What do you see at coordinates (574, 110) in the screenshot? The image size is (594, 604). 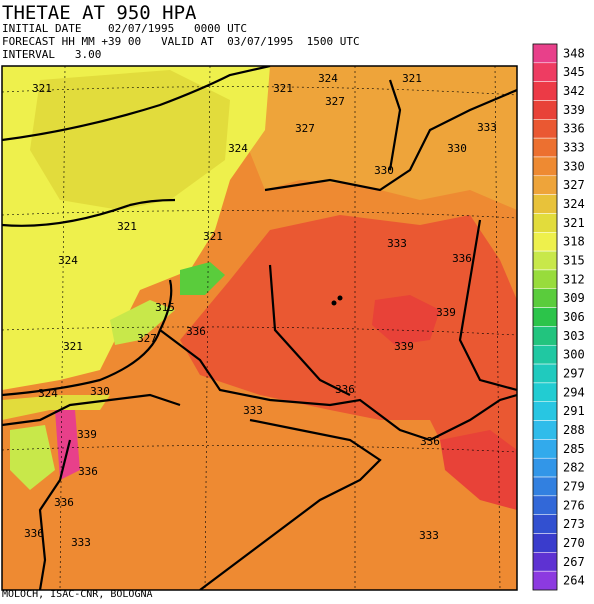 I see `colorbar-label: 339` at bounding box center [574, 110].